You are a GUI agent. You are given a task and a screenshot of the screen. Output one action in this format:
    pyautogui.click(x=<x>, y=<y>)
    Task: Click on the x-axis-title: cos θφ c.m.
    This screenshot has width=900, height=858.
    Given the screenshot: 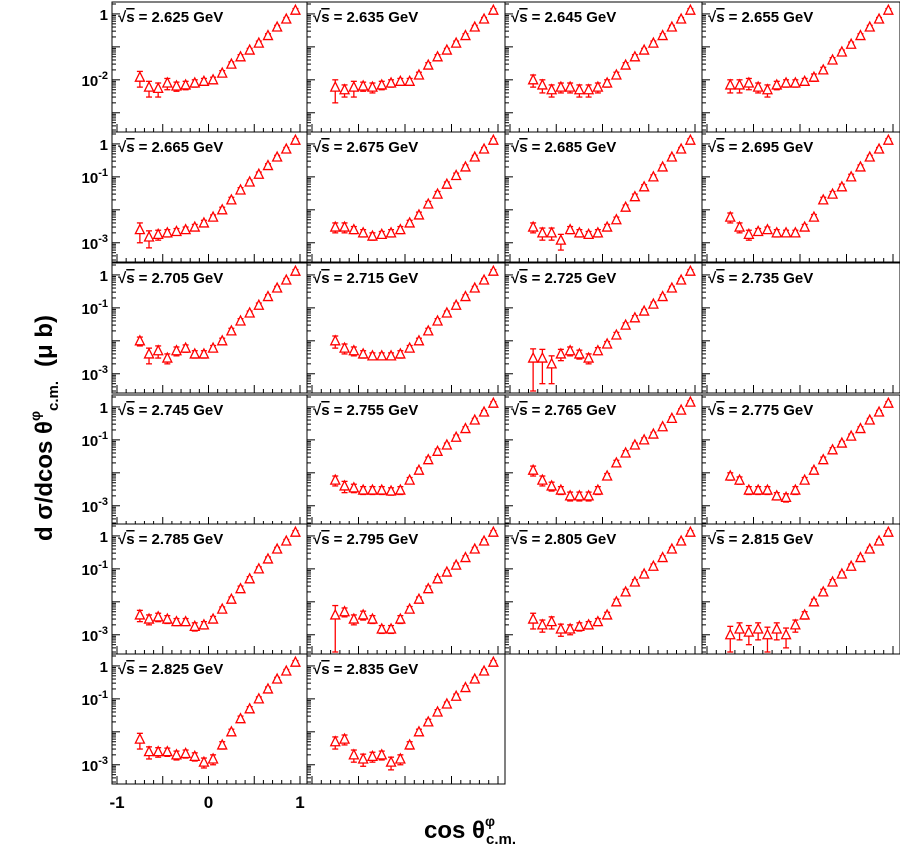 What is the action you would take?
    pyautogui.click(x=470, y=830)
    